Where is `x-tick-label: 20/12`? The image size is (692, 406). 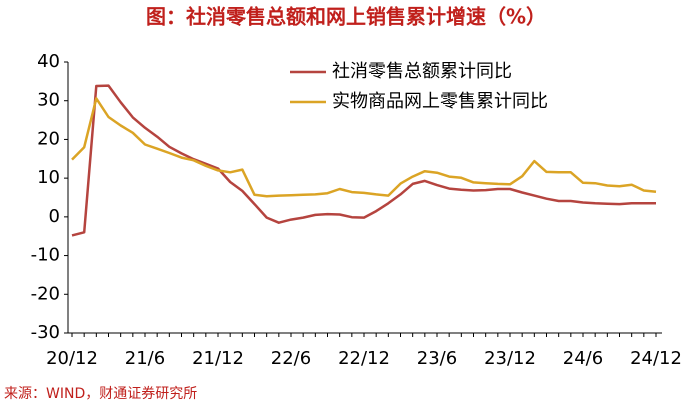
x-tick-label: 20/12 is located at coordinates (72, 358).